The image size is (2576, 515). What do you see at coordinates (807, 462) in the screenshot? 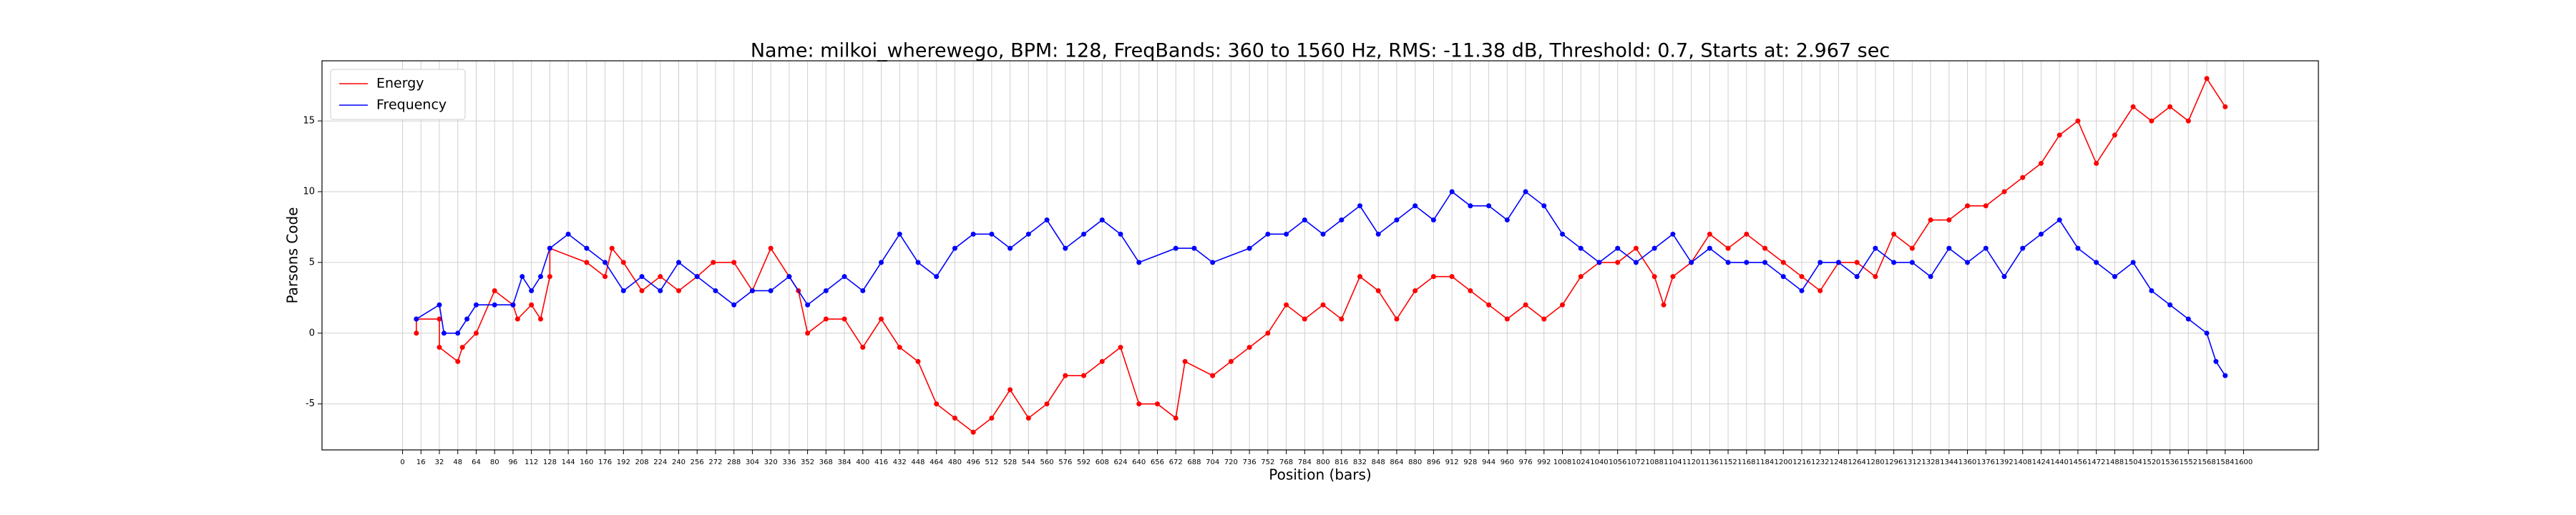
I see `x-tick-label: 352` at bounding box center [807, 462].